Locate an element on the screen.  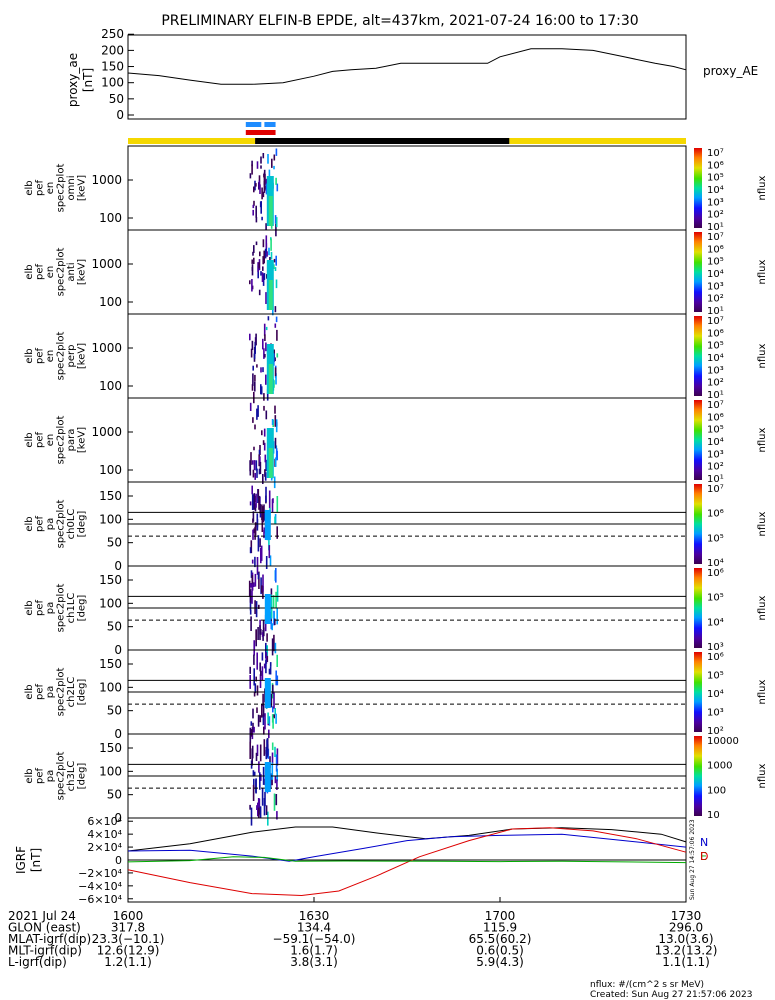
panel-ylabel: [keV] is located at coordinates (82, 356).